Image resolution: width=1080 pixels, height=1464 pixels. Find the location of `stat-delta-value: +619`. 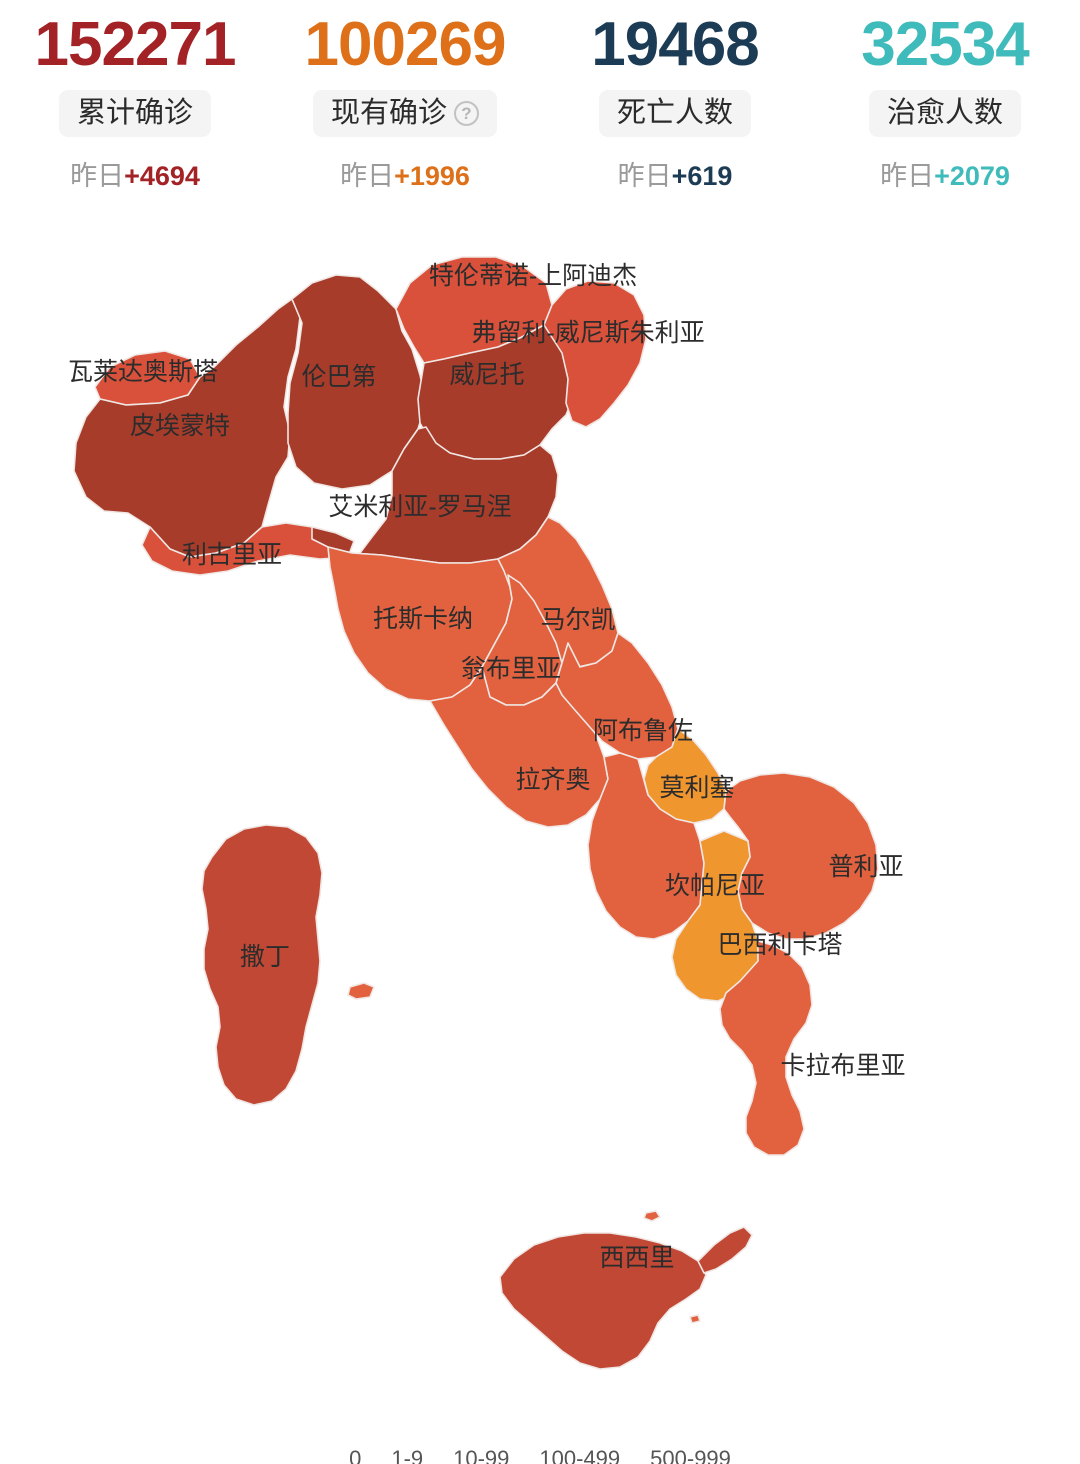

stat-delta-value: +619 is located at coordinates (702, 176).